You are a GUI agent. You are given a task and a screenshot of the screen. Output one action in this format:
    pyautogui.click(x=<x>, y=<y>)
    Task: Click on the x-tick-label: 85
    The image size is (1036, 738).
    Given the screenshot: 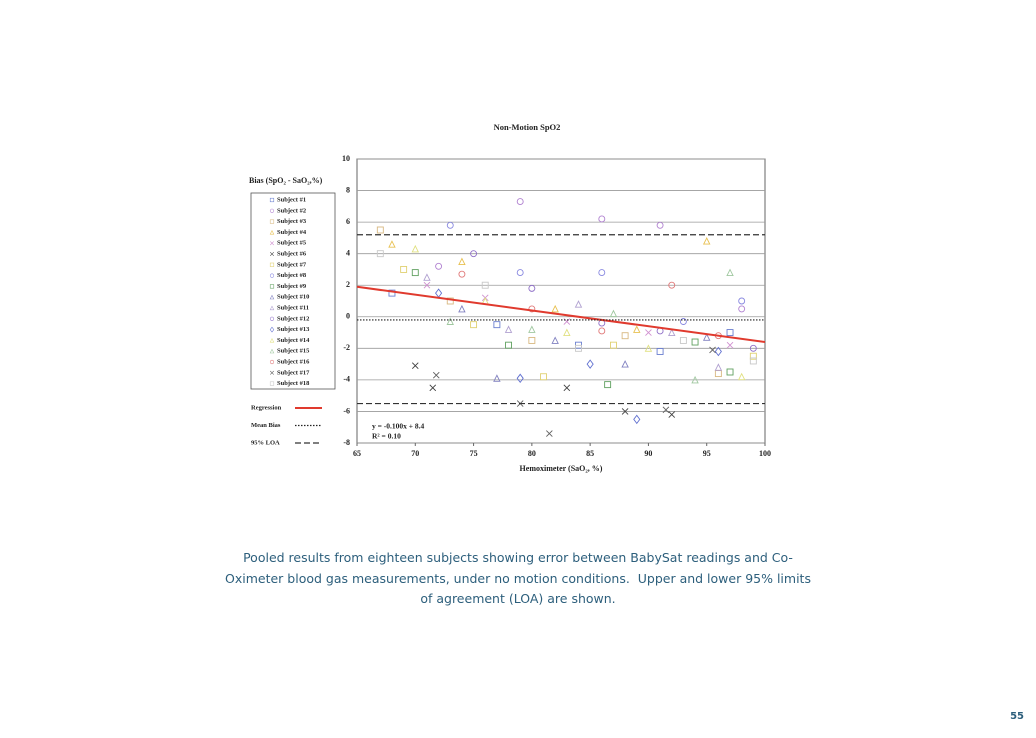 What is the action you would take?
    pyautogui.click(x=590, y=453)
    